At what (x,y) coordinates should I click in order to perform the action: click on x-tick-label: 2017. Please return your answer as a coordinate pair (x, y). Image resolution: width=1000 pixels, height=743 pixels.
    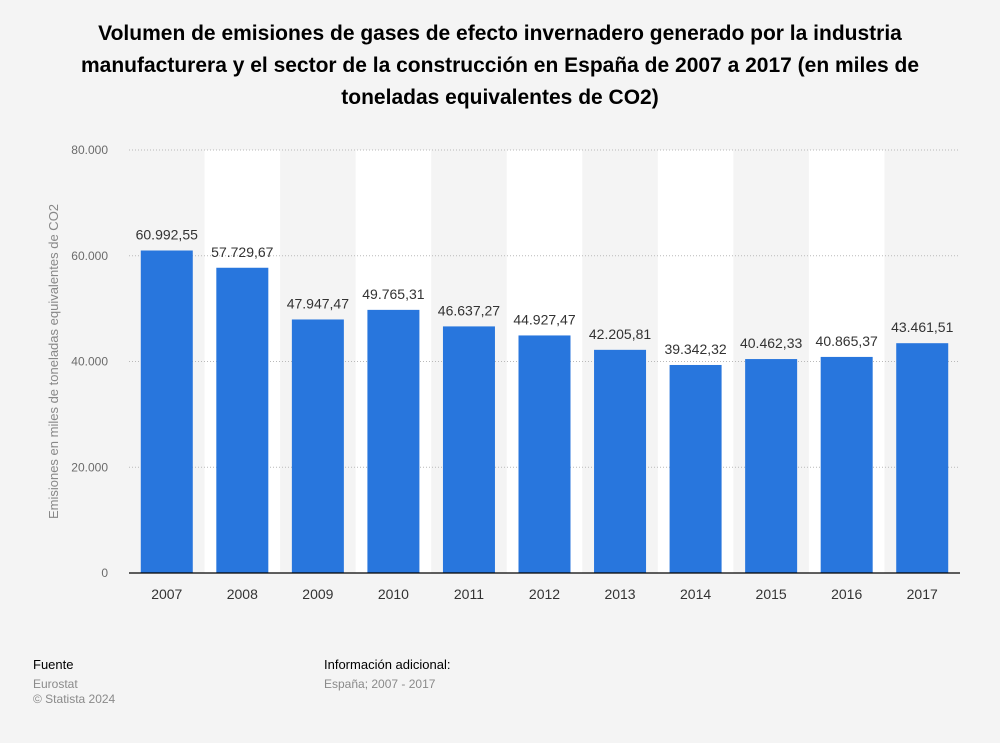
    Looking at the image, I should click on (922, 594).